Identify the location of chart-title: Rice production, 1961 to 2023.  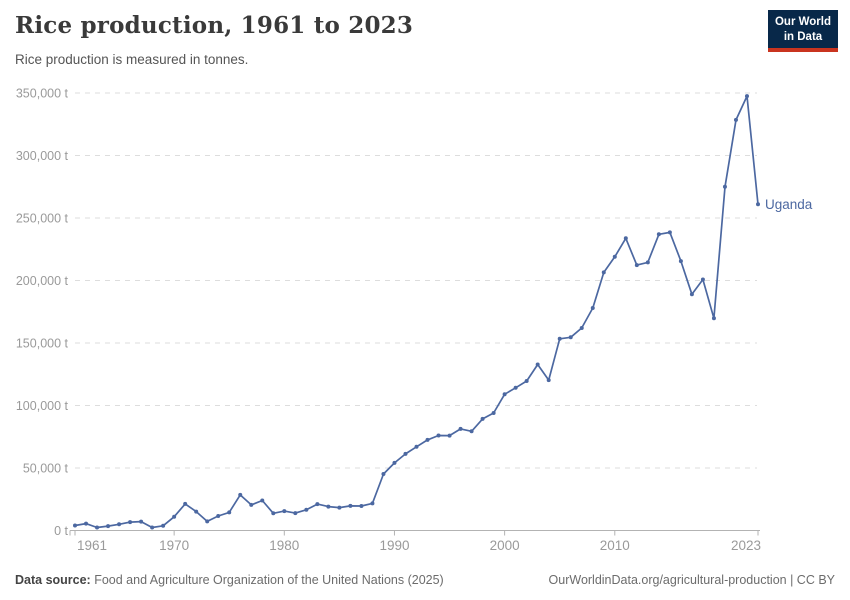
(214, 25).